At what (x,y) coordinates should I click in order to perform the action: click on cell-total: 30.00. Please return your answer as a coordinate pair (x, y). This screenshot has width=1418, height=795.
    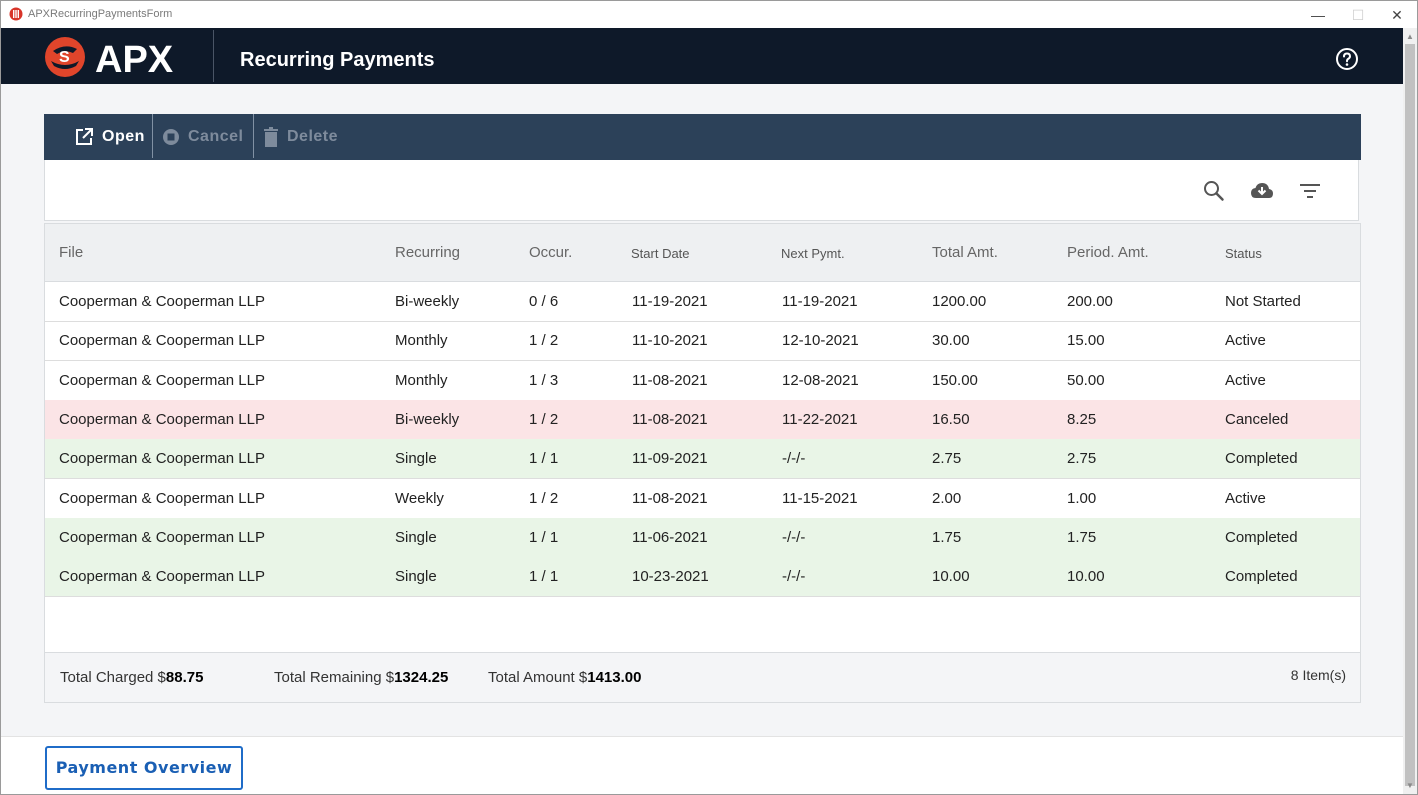
    Looking at the image, I should click on (951, 341).